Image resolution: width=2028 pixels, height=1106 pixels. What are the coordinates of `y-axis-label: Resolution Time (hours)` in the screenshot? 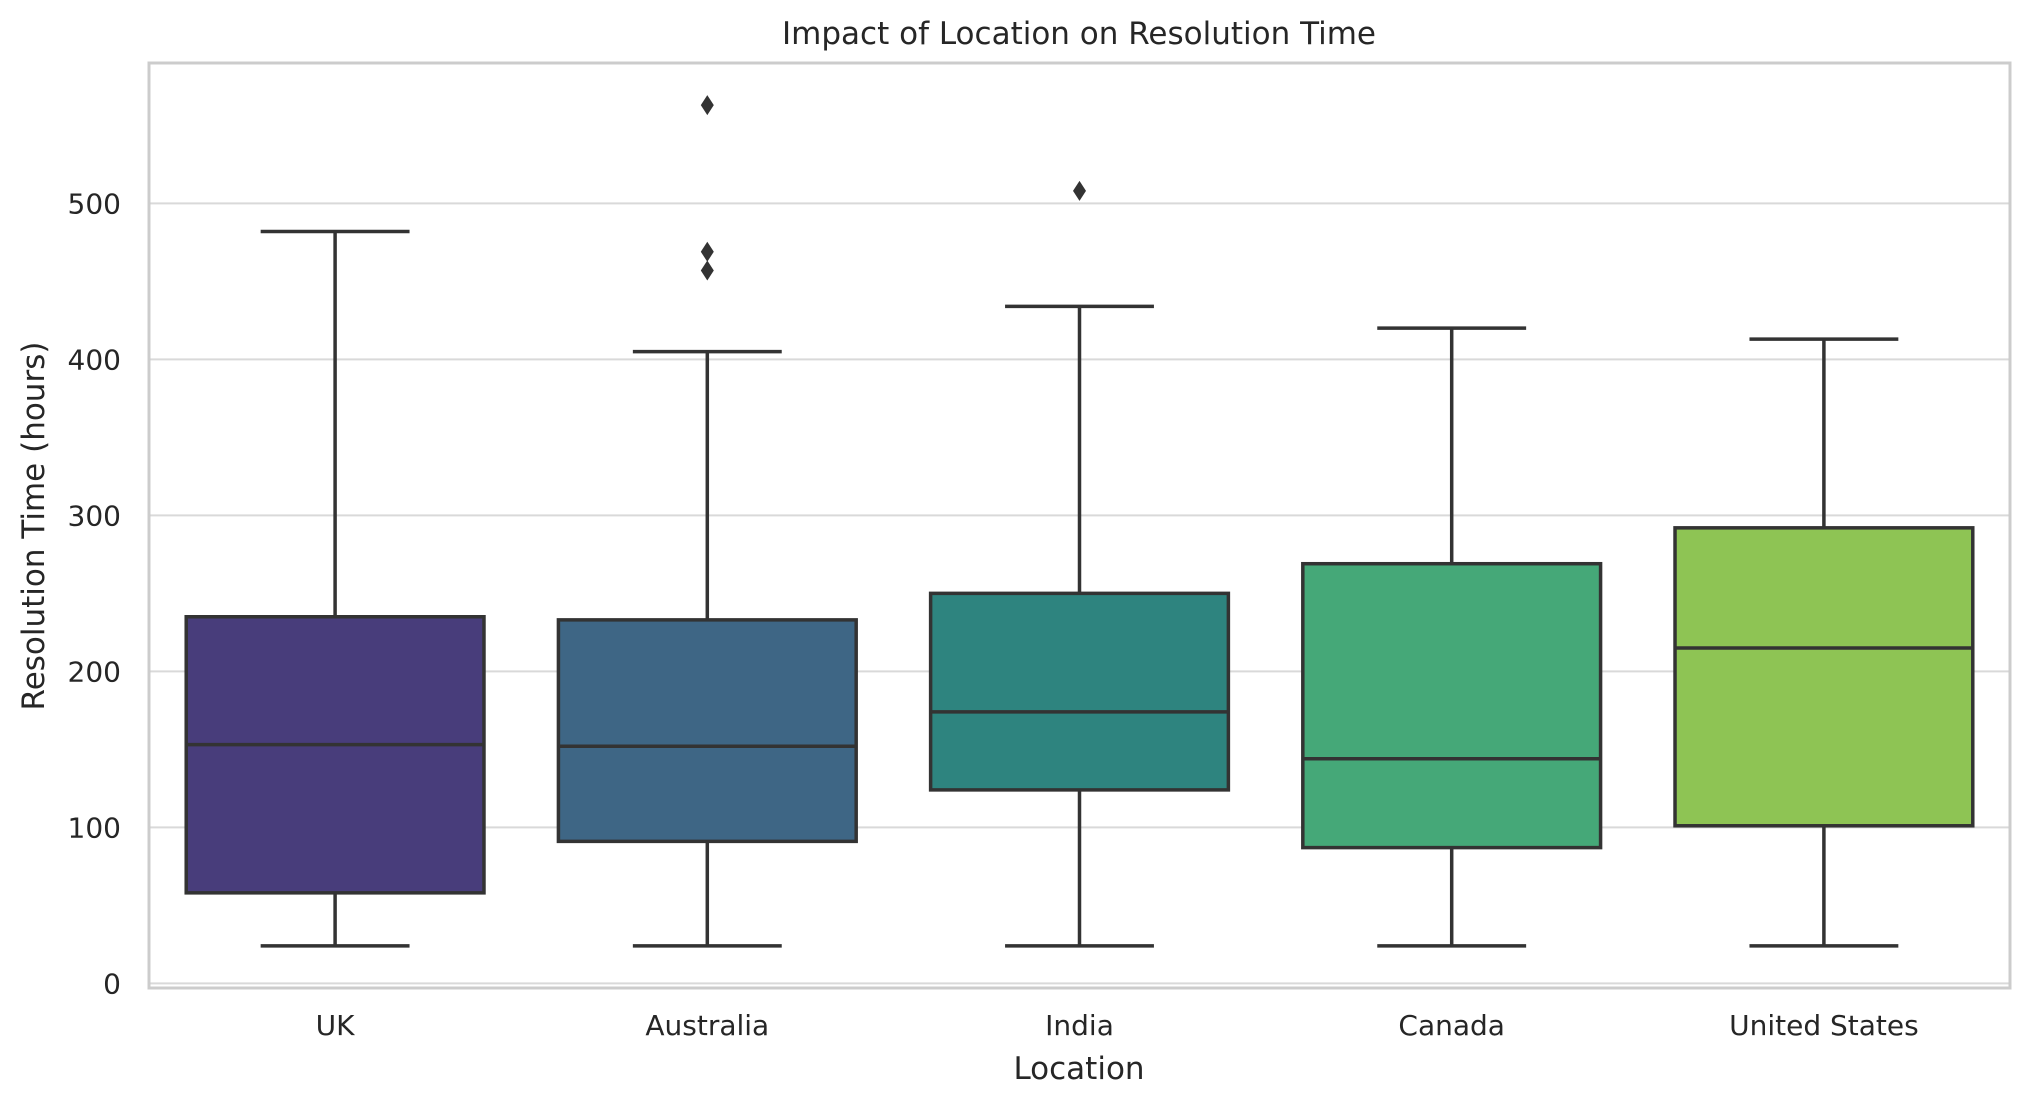 It's located at (34, 526).